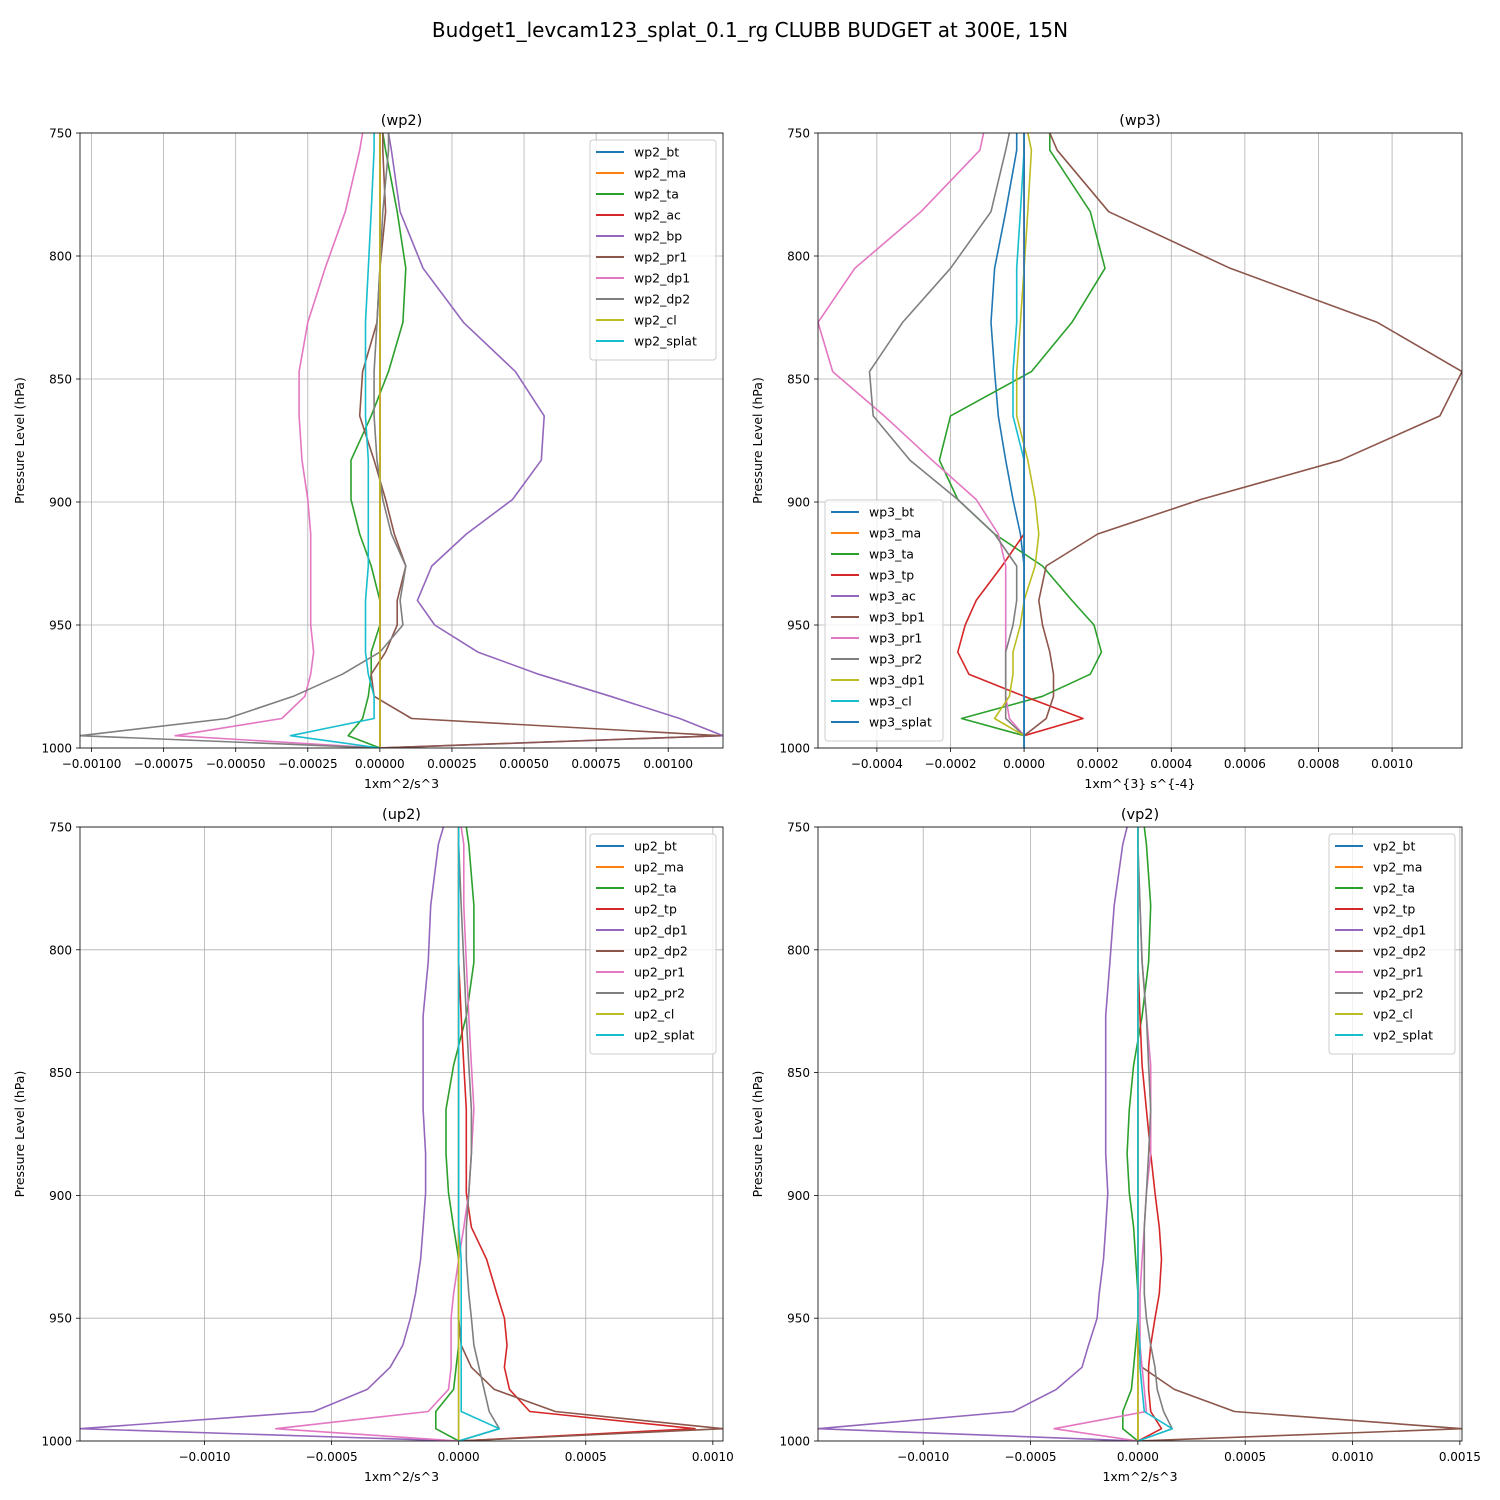 Image resolution: width=1500 pixels, height=1500 pixels. I want to click on series-line-vp2_dp1, so click(978, 1134).